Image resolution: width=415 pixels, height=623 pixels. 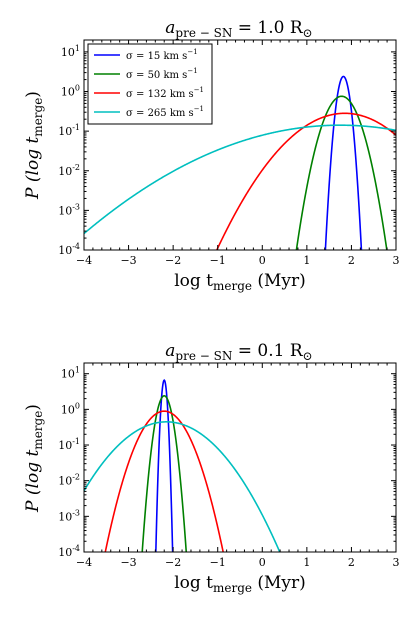 What do you see at coordinates (33, 94) in the screenshot?
I see `panel-top-ylabel-rest: )` at bounding box center [33, 94].